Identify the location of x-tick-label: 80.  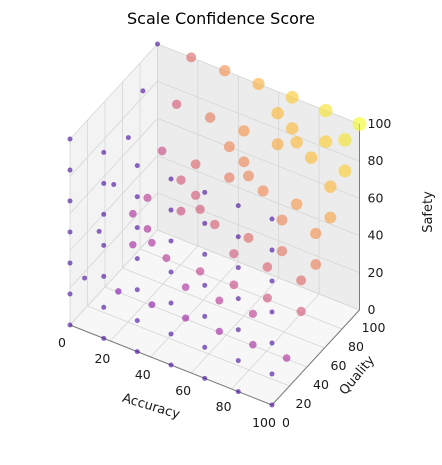
(224, 406).